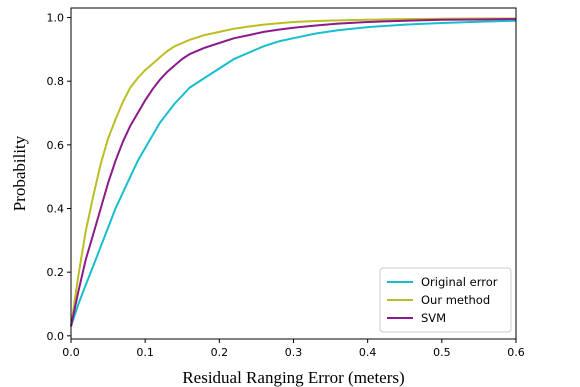 Image resolution: width=580 pixels, height=387 pixels. Describe the element at coordinates (455, 300) in the screenshot. I see `legend-label: Our method` at that location.